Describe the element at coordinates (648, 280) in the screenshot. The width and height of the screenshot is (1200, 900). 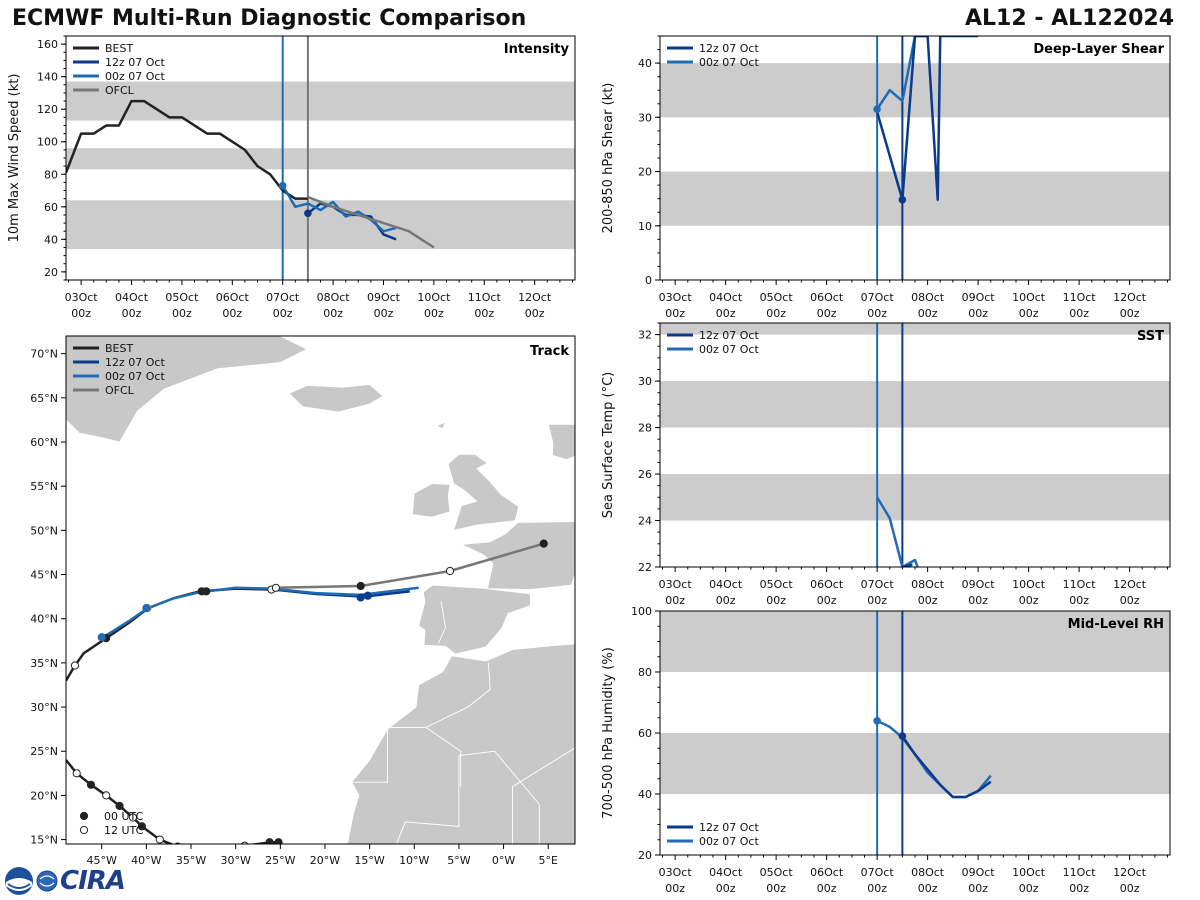
I see `y-tick-label: 0` at that location.